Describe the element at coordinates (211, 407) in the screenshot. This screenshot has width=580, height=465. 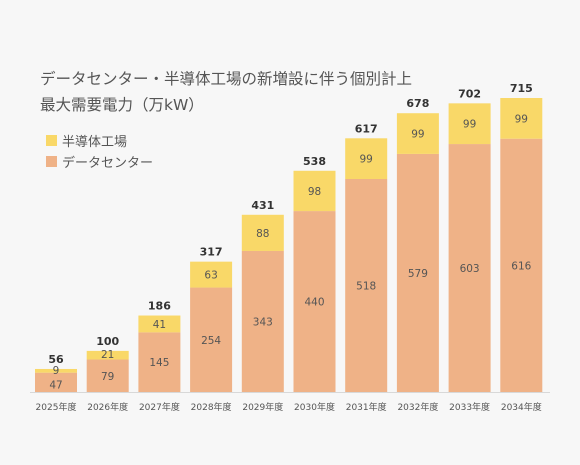
I see `x-tick-label-3: 2028年度` at that location.